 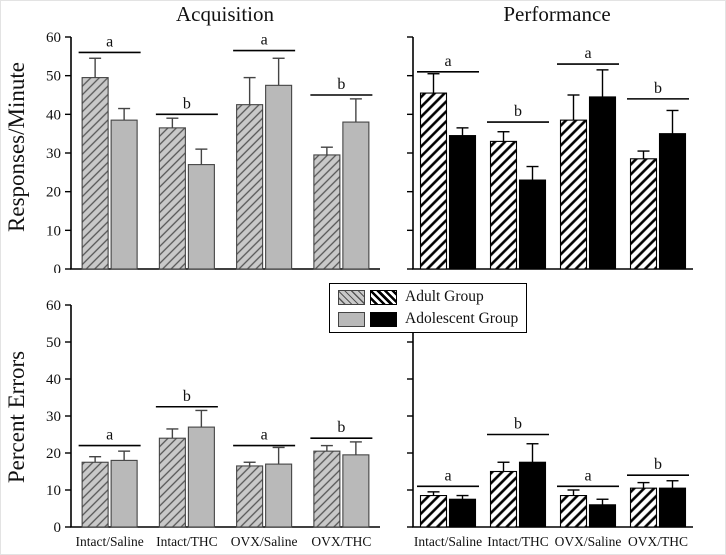 What do you see at coordinates (383, 297) in the screenshot?
I see `legend-swatch-hatch-black` at bounding box center [383, 297].